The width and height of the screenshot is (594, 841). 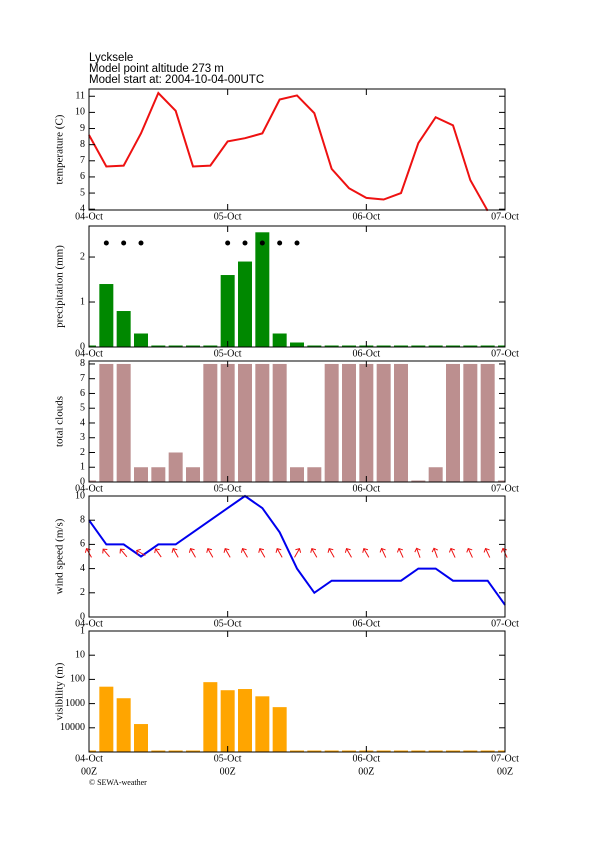 I want to click on y-tick-label: 2, so click(x=82, y=256).